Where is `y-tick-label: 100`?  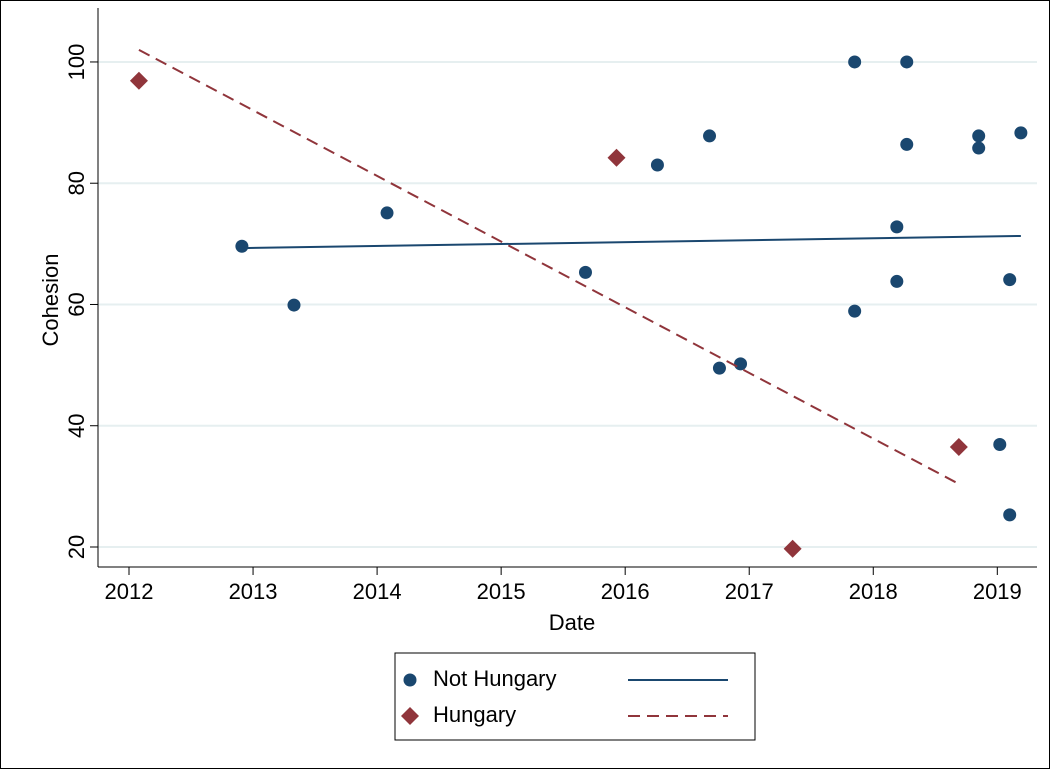 y-tick-label: 100 is located at coordinates (76, 62).